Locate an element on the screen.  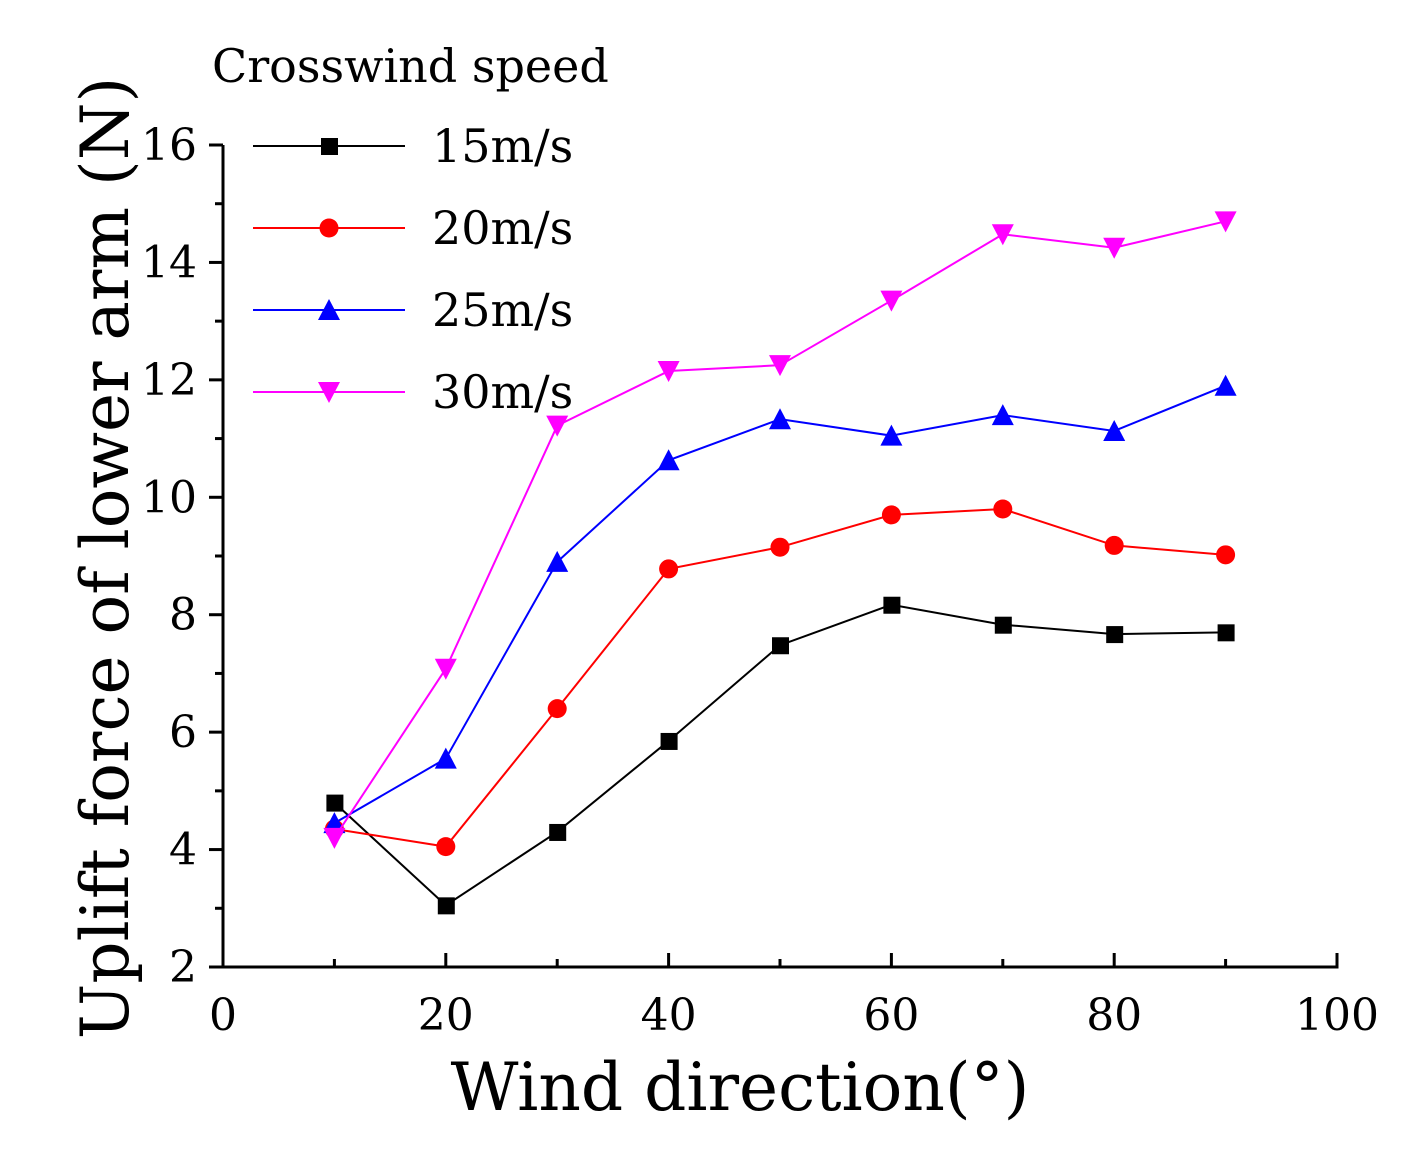
y-axis-title: Uplift force of lower arm (N) is located at coordinates (105, 558).